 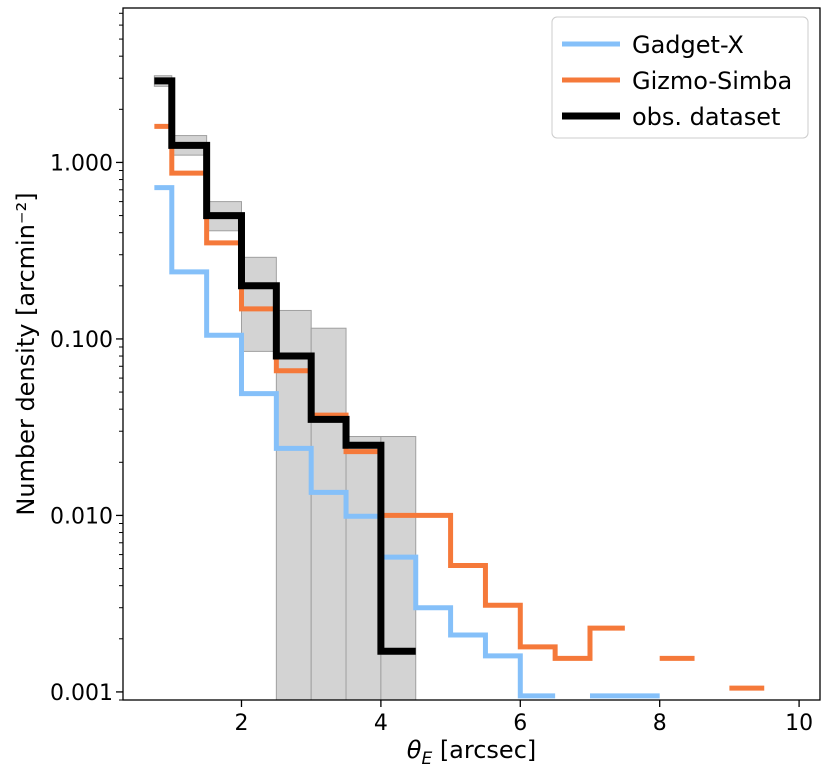 I want to click on x-axis-title: θE [arcsec], so click(x=472, y=752).